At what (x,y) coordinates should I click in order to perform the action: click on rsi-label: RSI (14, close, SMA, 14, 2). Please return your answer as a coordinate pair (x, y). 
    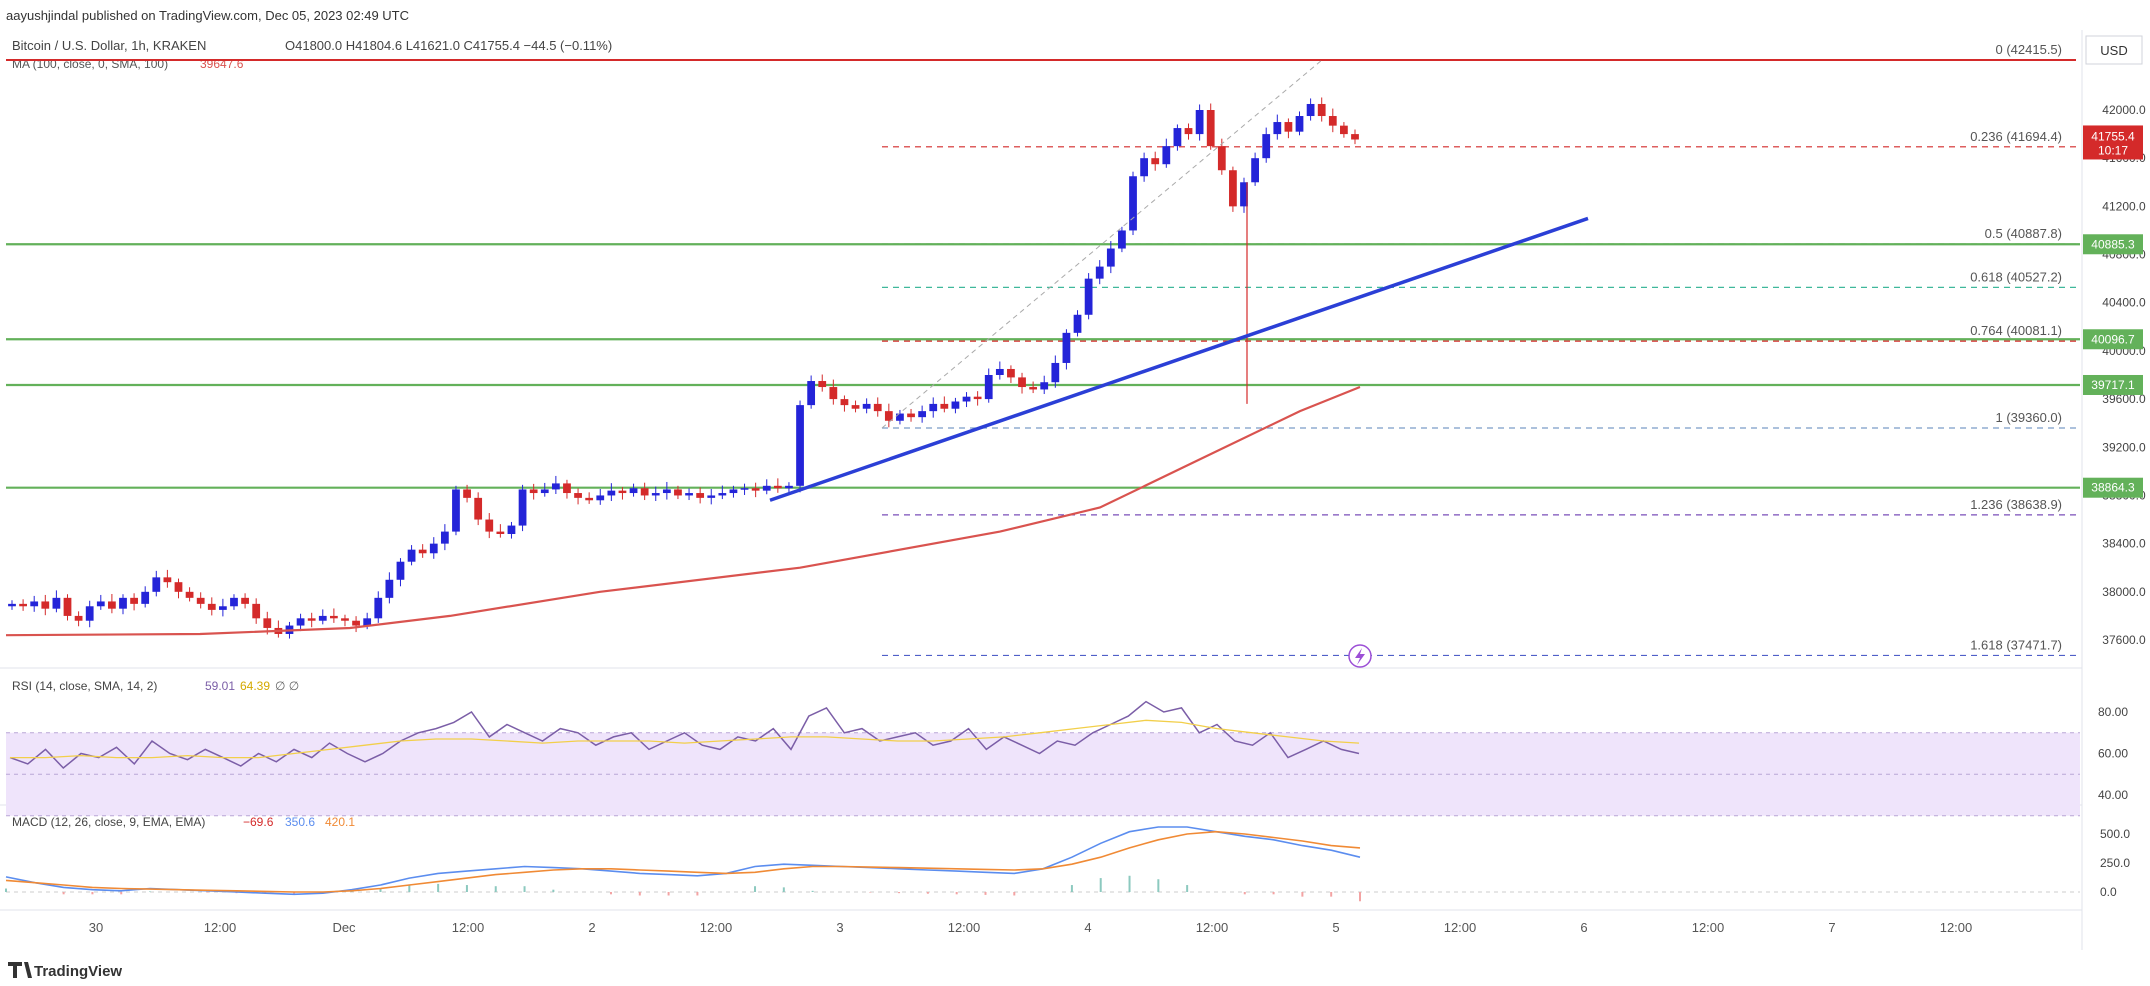
    Looking at the image, I should click on (84, 686).